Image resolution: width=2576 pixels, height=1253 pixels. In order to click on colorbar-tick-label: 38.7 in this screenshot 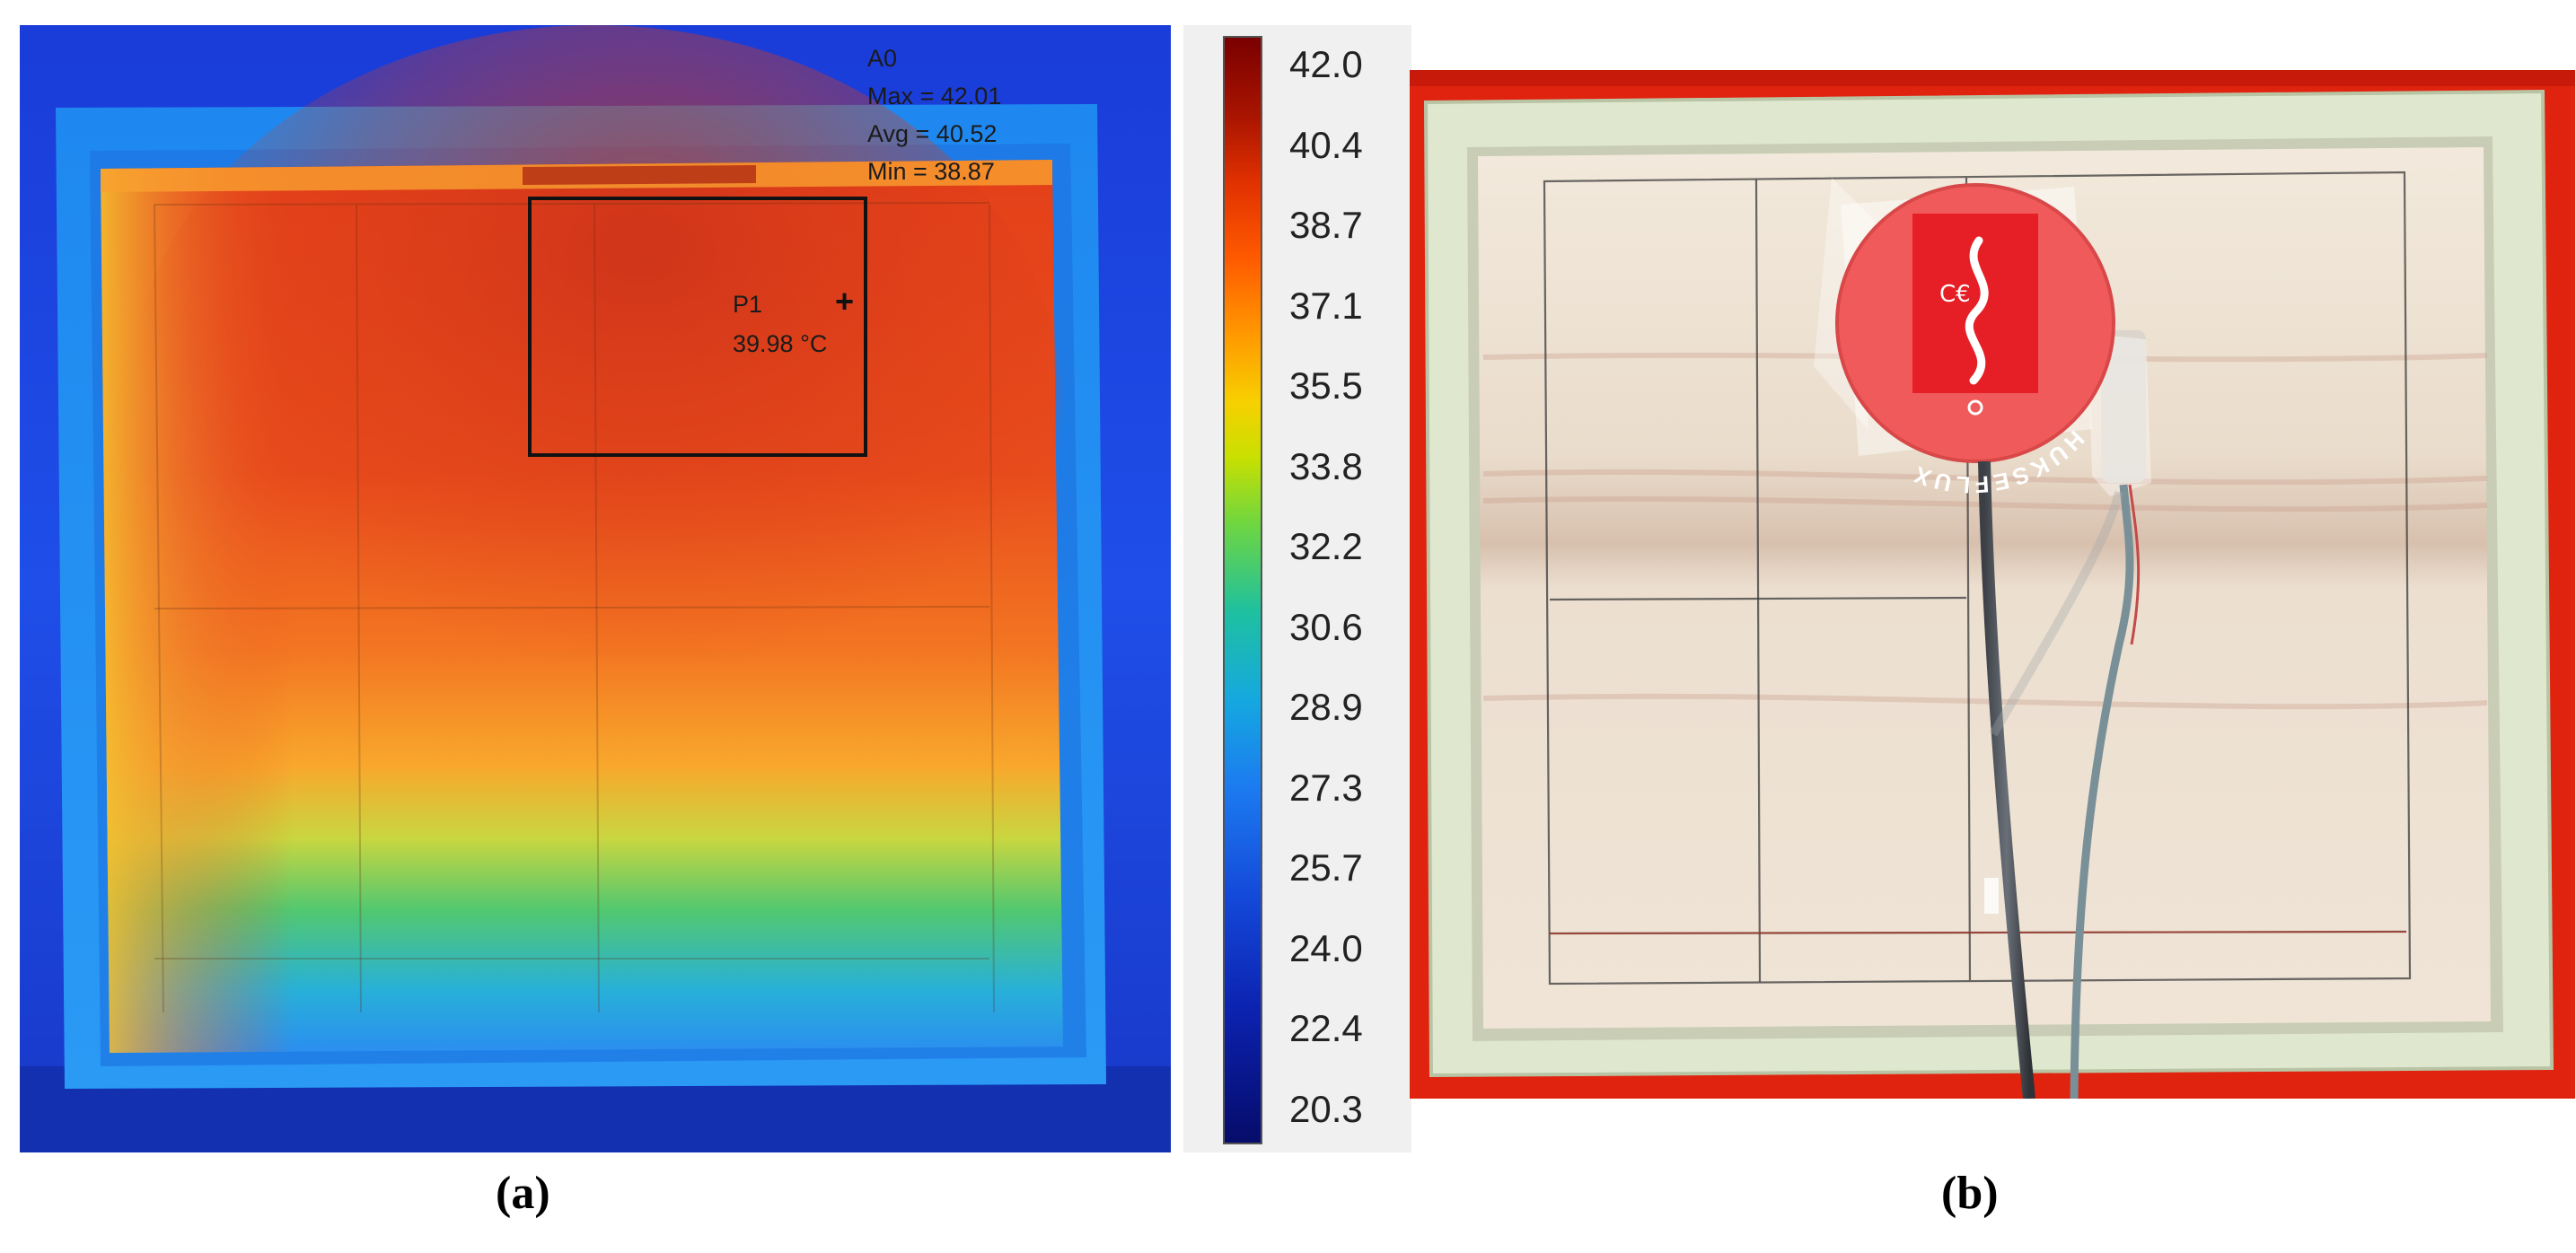, I will do `click(1326, 225)`.